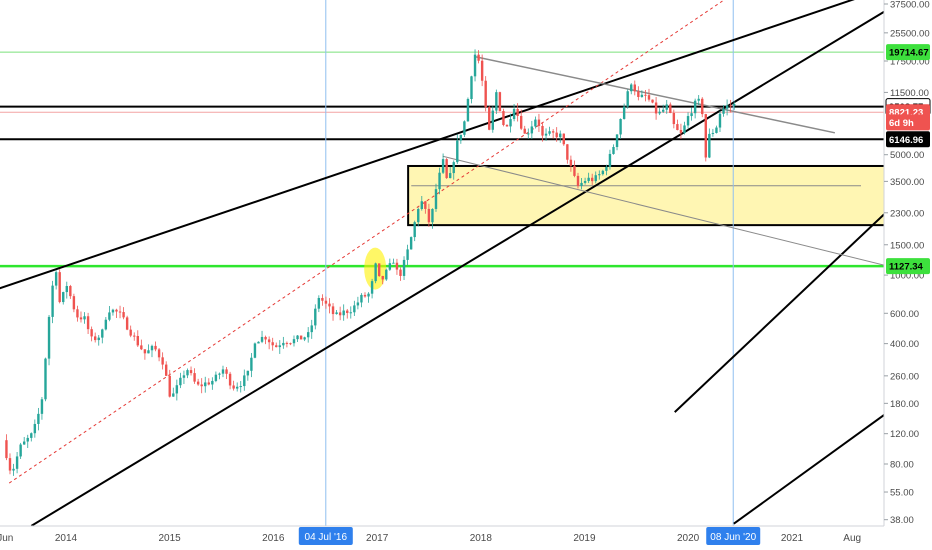 The height and width of the screenshot is (550, 932). What do you see at coordinates (901, 123) in the screenshot?
I see `price-label: 6d 9h` at bounding box center [901, 123].